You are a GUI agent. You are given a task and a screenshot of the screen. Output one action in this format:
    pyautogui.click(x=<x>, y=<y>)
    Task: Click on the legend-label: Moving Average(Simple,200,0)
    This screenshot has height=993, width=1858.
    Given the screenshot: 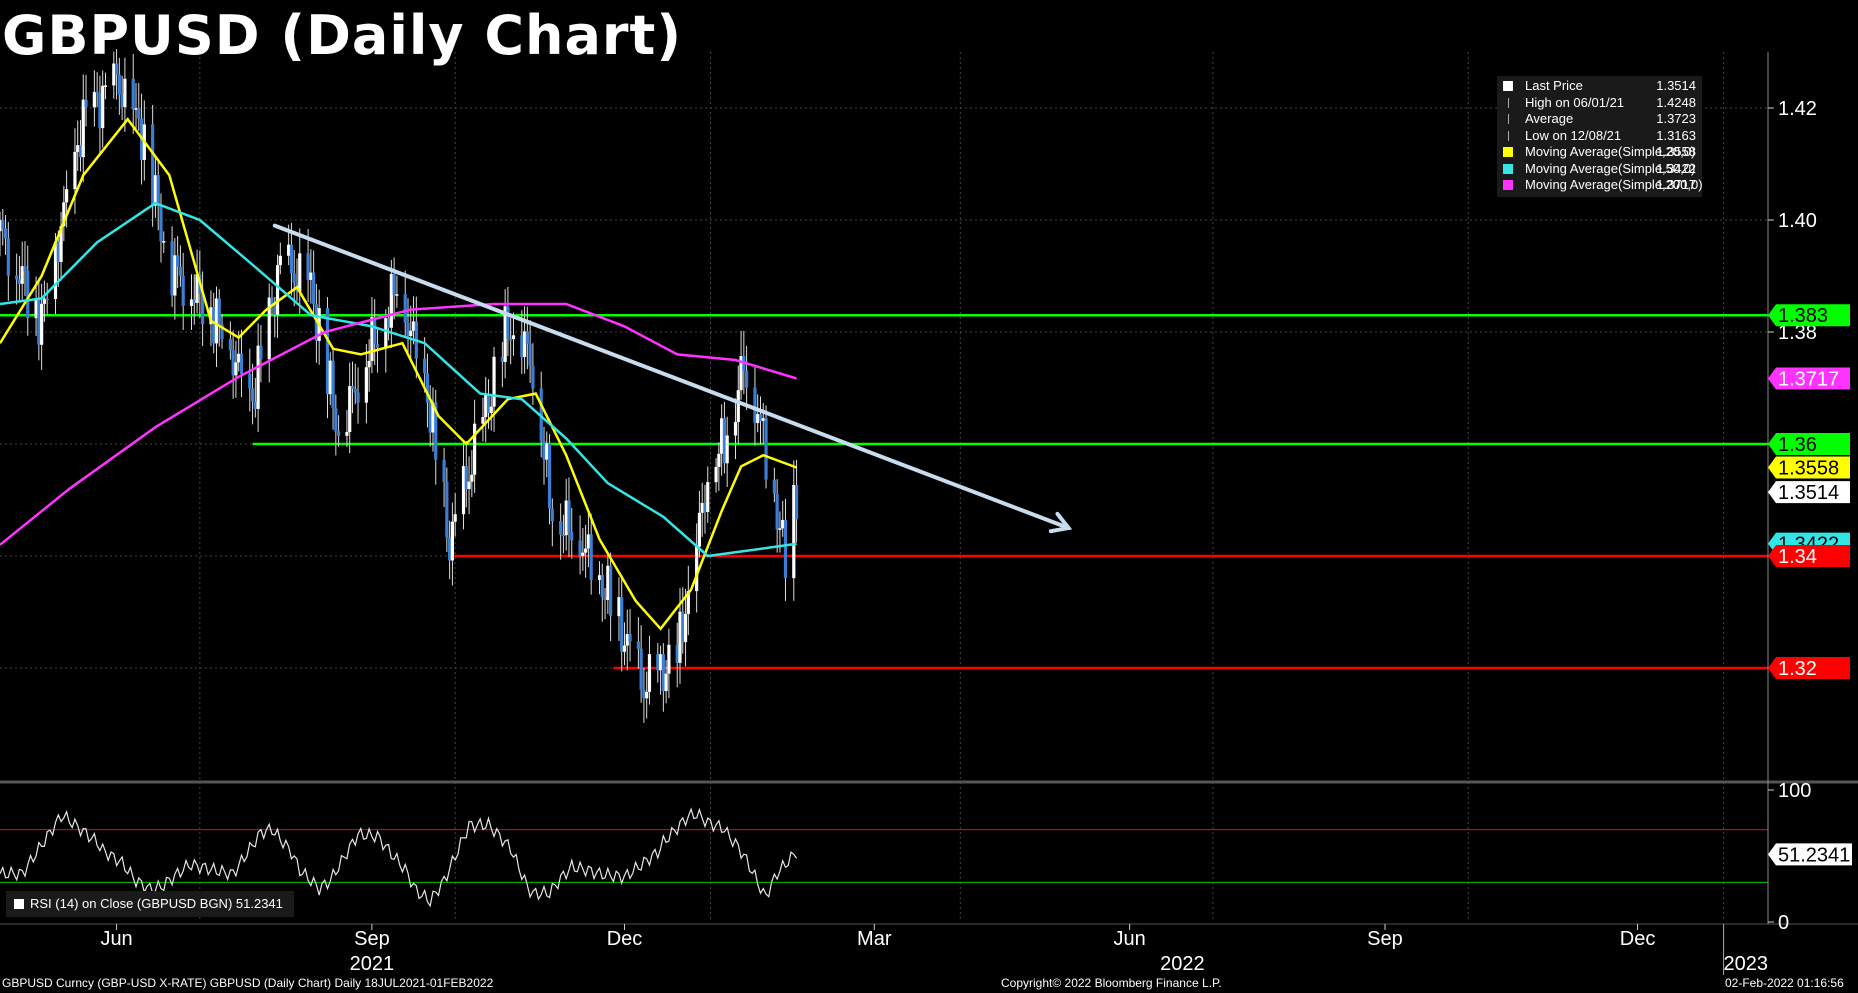 What is the action you would take?
    pyautogui.click(x=1614, y=184)
    